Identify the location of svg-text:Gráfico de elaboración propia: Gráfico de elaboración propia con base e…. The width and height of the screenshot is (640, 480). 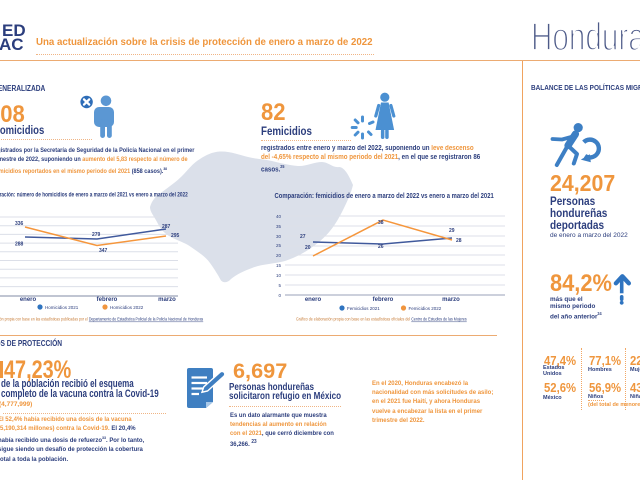
(381, 318).